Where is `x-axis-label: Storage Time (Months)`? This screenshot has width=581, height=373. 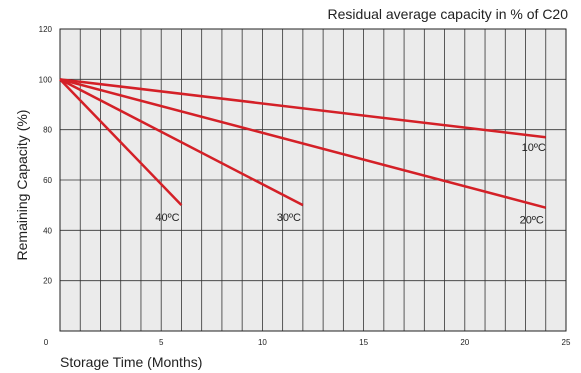
x-axis-label: Storage Time (Months) is located at coordinates (131, 362).